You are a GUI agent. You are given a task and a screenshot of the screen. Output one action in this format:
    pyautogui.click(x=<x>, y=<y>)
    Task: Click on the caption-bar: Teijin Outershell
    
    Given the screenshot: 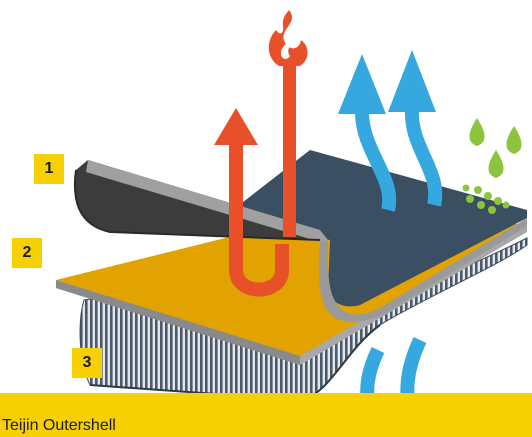 What is the action you would take?
    pyautogui.click(x=266, y=415)
    